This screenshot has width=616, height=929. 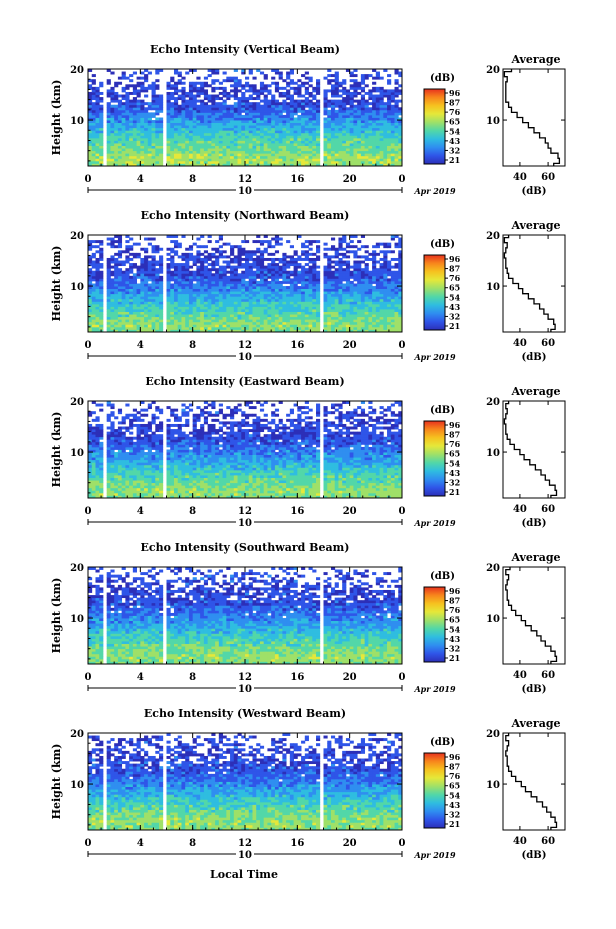 I want to click on panel-title: Echo Intensity (Southward Beam), so click(x=245, y=547).